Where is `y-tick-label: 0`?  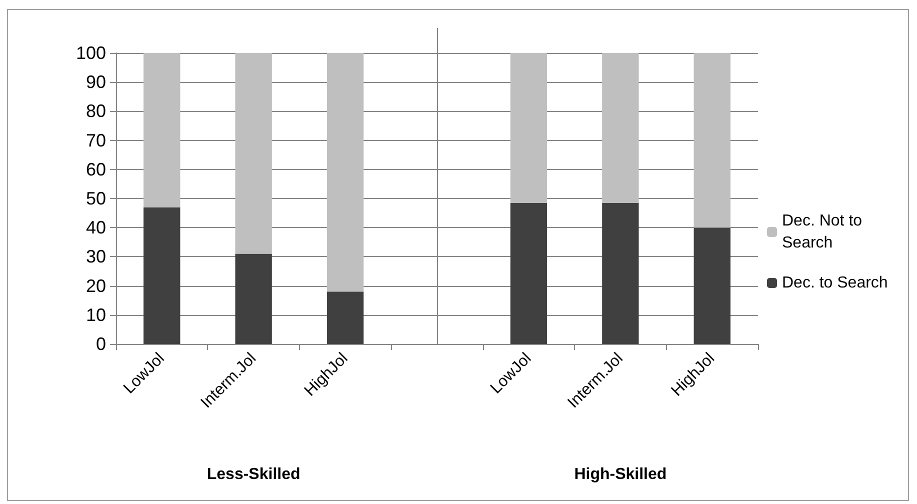 y-tick-label: 0 is located at coordinates (101, 344).